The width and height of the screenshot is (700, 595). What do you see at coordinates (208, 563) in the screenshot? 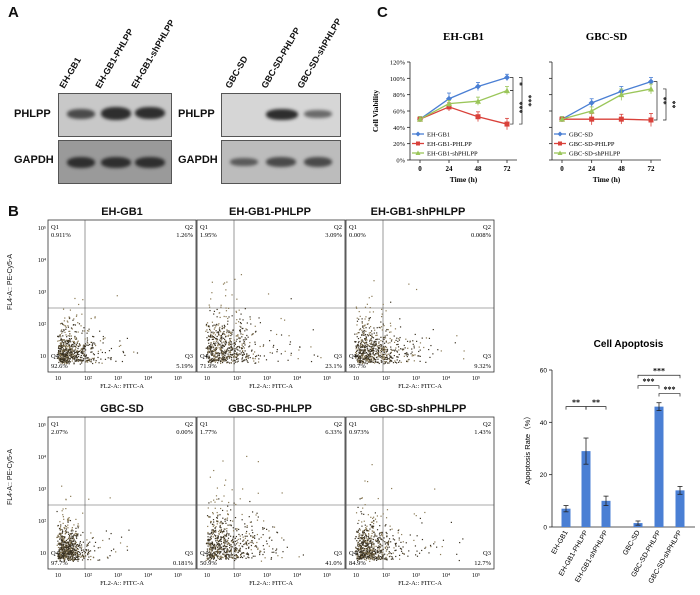
I see `quadrant-value: 50.9%` at bounding box center [208, 563].